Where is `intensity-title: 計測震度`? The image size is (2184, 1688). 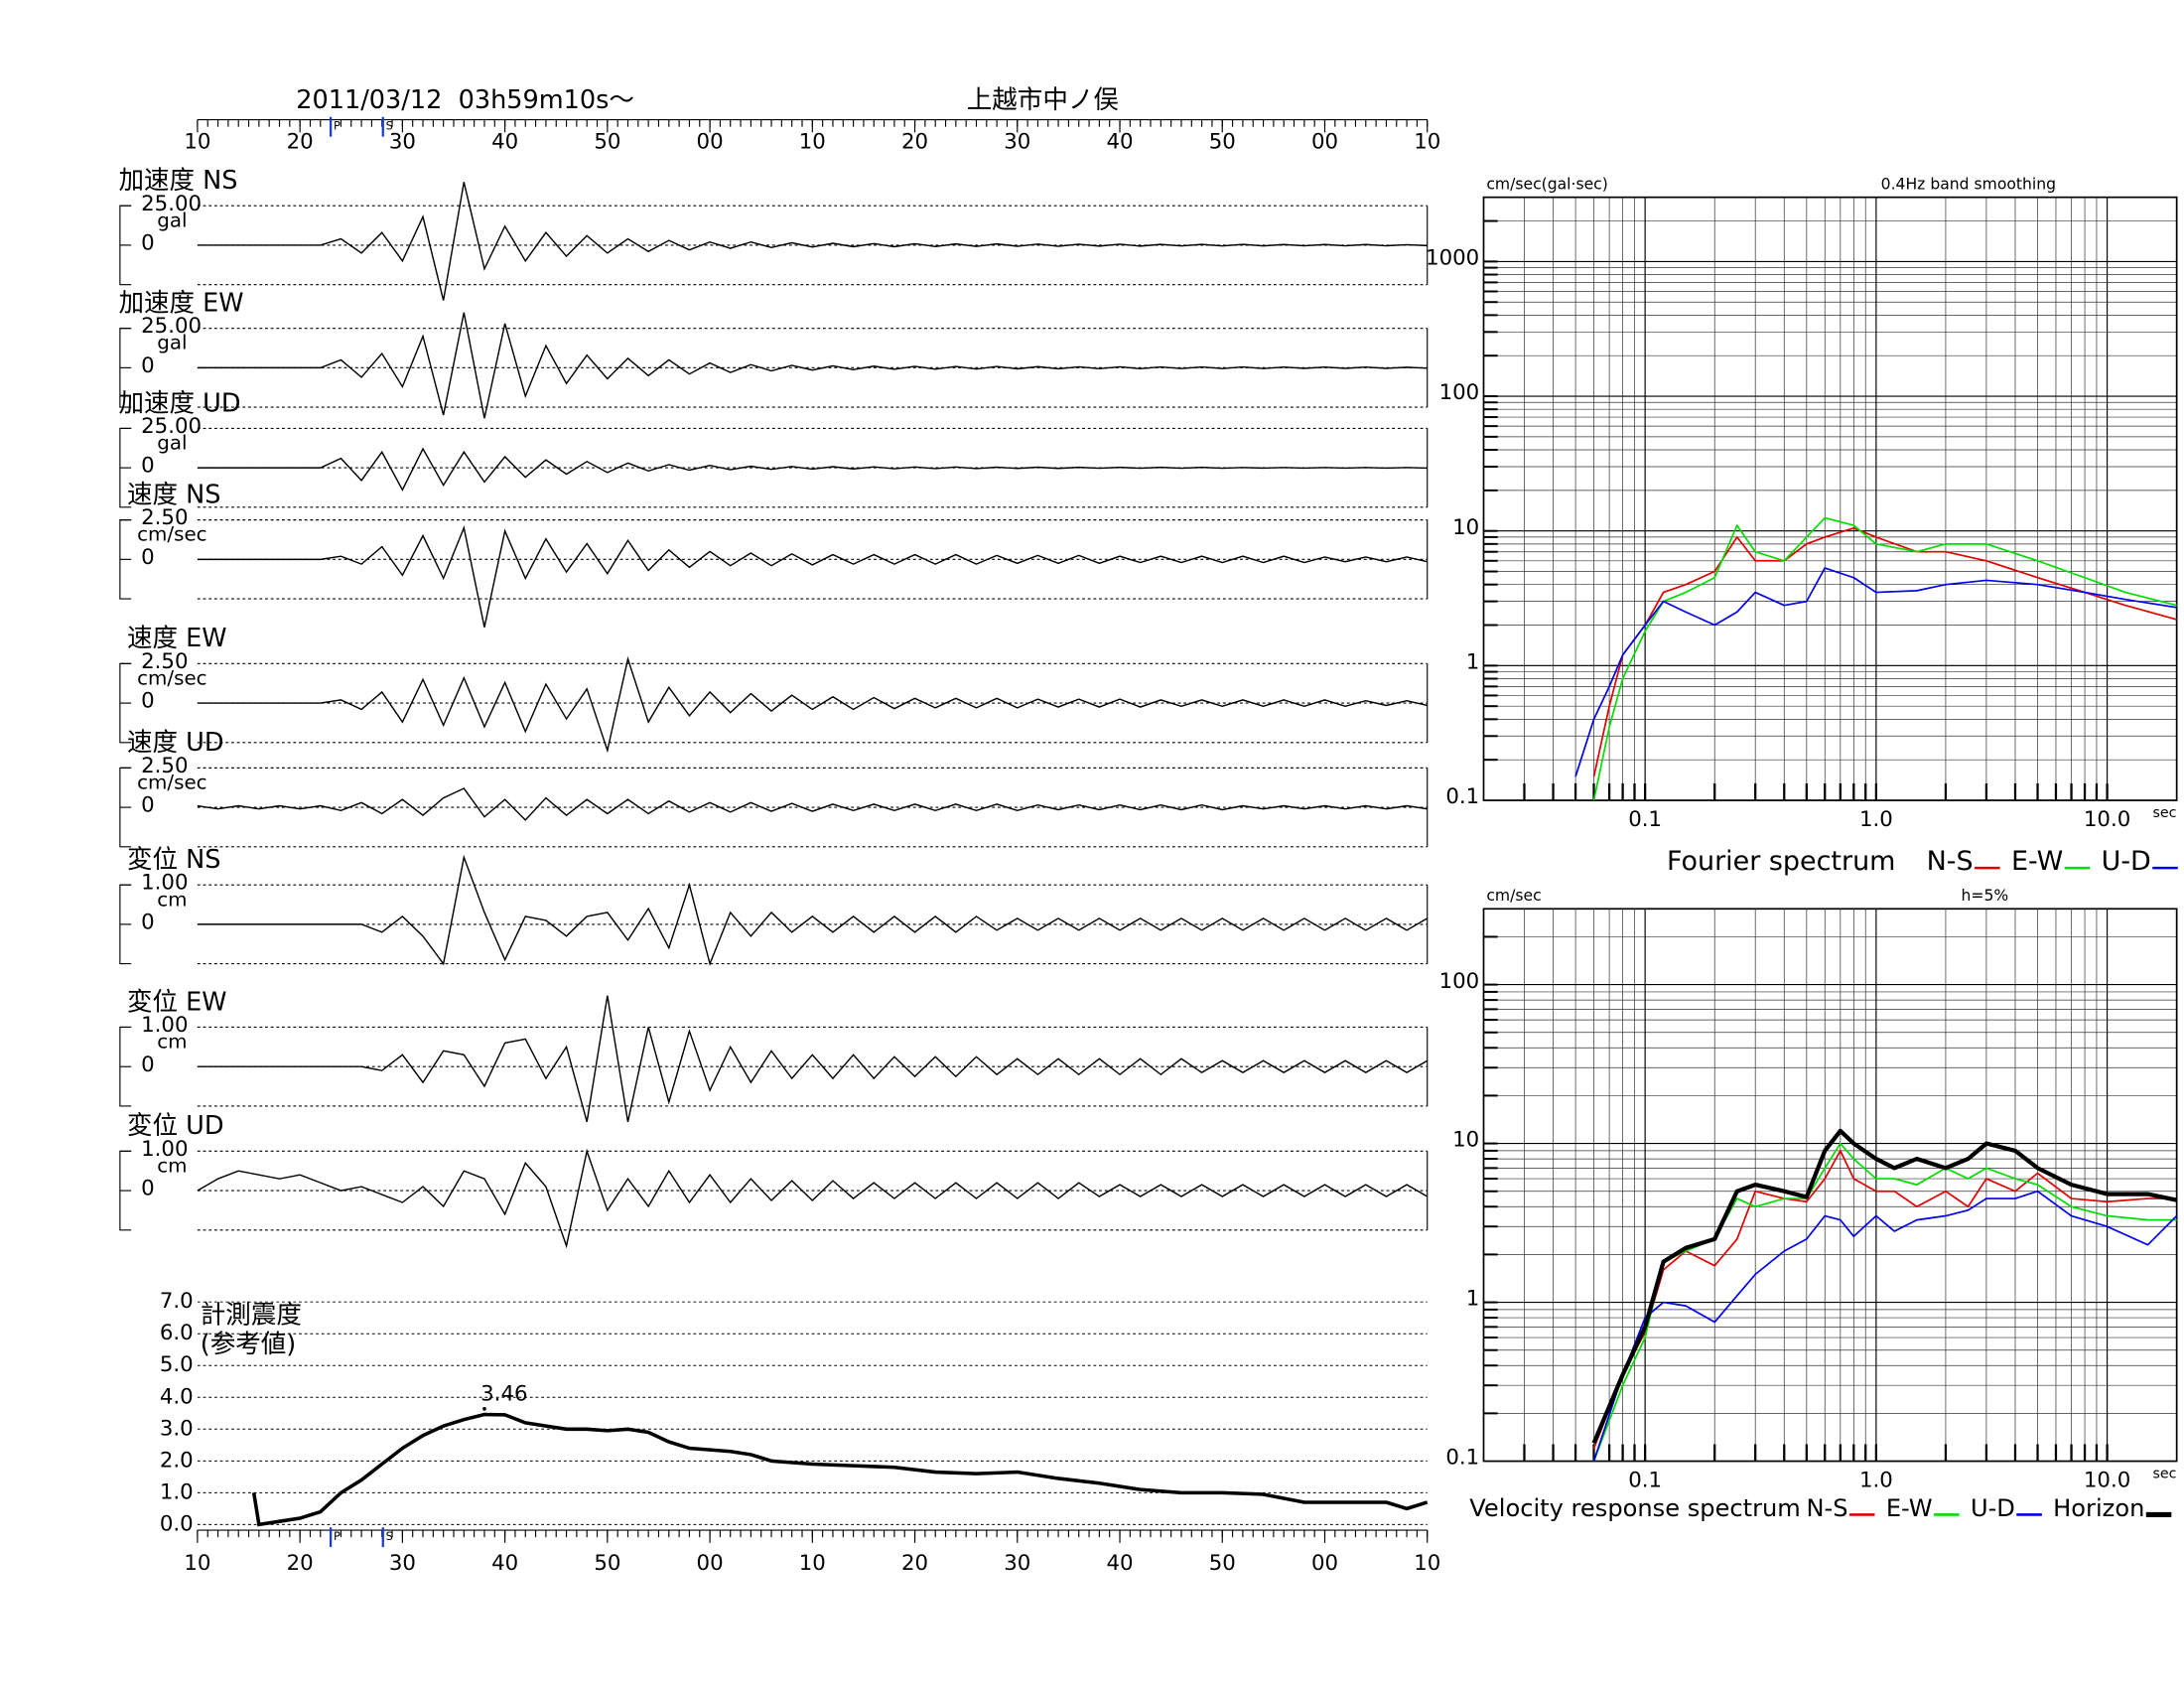 intensity-title: 計測震度 is located at coordinates (251, 1315).